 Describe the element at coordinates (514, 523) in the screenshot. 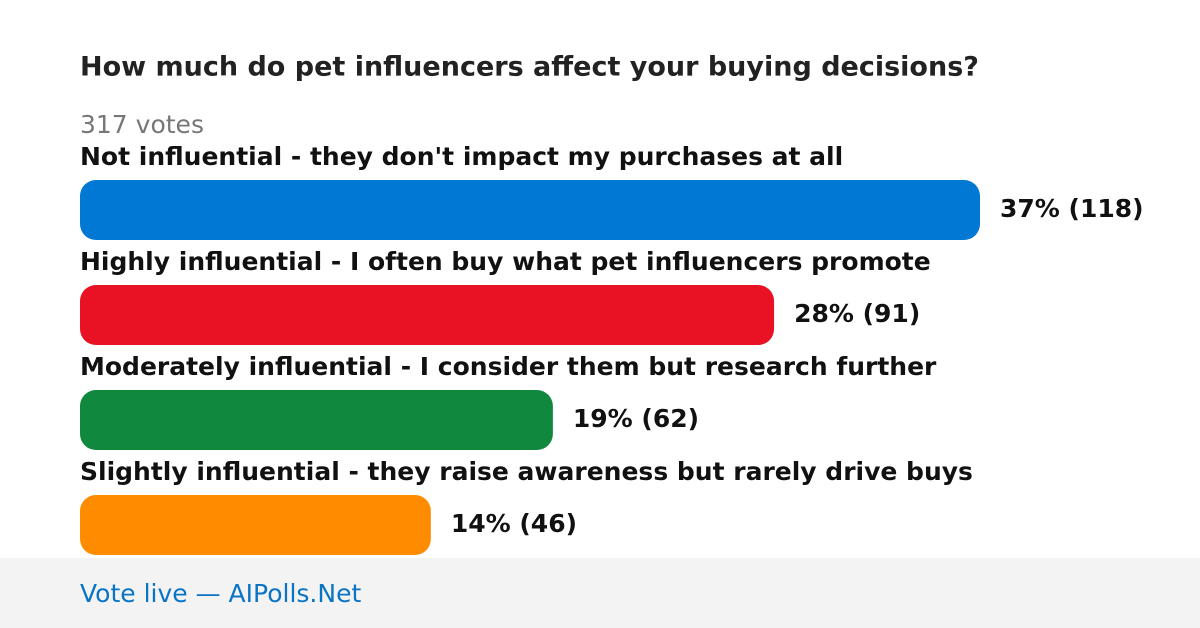

I see `value-label: 14% (46)` at that location.